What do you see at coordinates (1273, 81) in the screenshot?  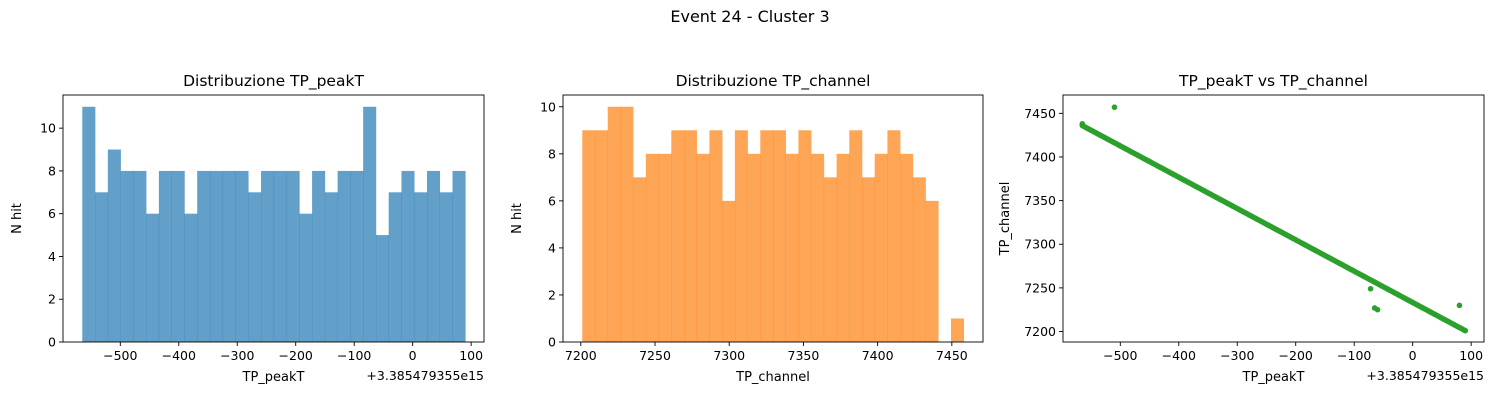 I see `subplot-title: TP_peakT vs TP_channel` at bounding box center [1273, 81].